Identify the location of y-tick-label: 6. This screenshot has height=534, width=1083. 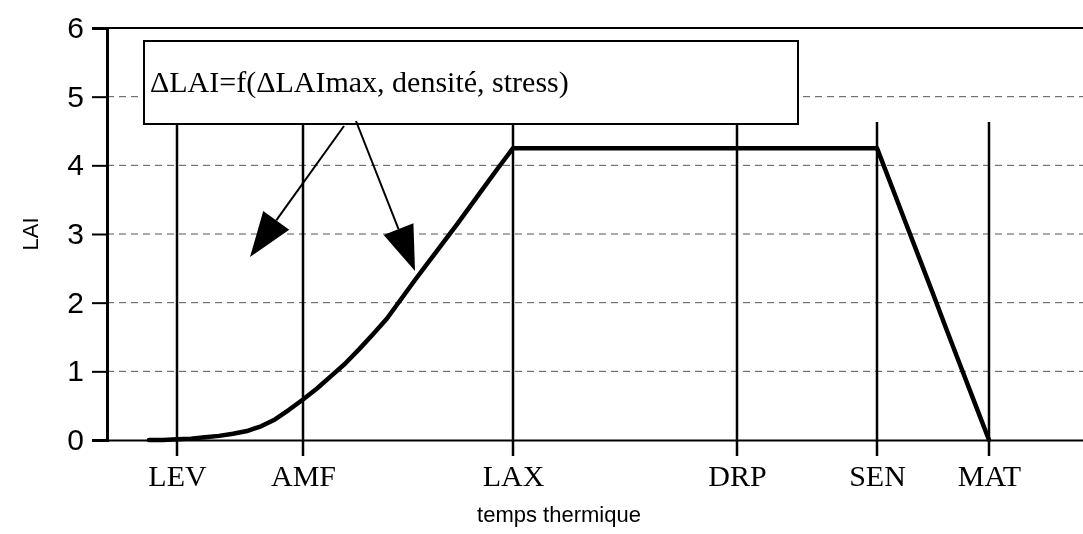
(75, 28).